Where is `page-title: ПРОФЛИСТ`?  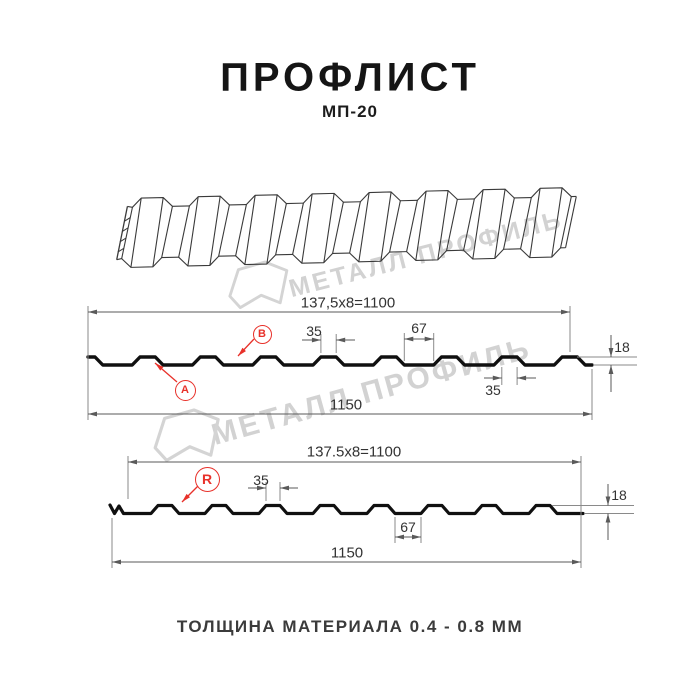
page-title: ПРОФЛИСТ is located at coordinates (350, 77).